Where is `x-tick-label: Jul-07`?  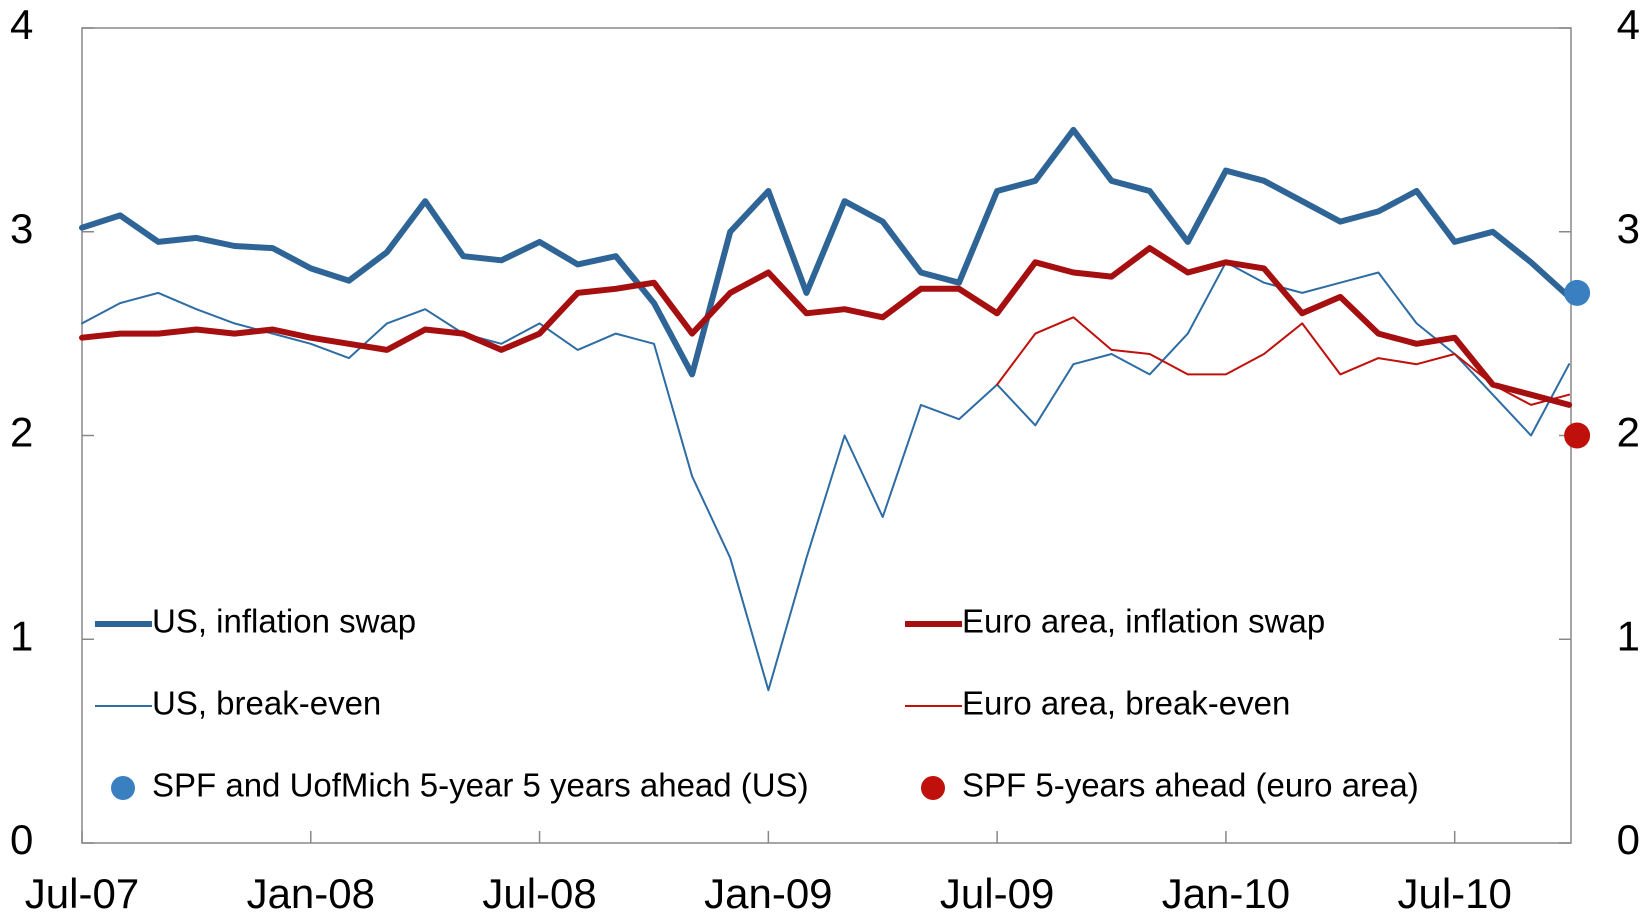
x-tick-label: Jul-07 is located at coordinates (82, 893).